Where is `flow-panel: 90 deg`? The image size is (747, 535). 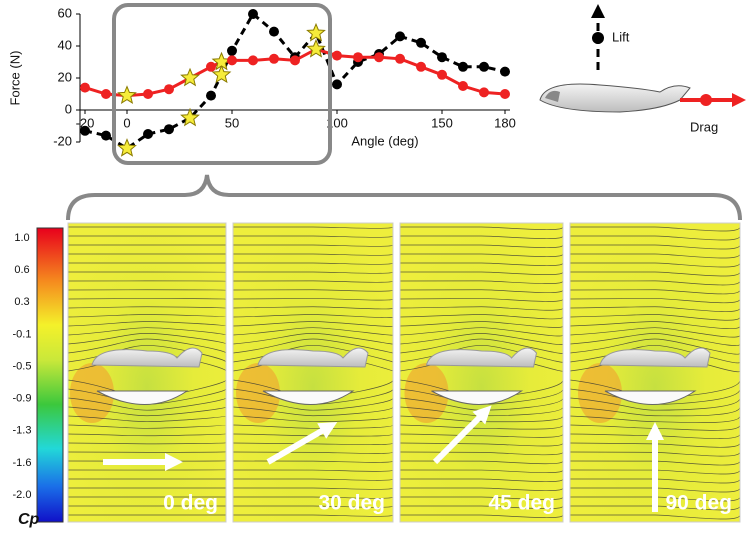
flow-panel: 90 deg is located at coordinates (655, 375).